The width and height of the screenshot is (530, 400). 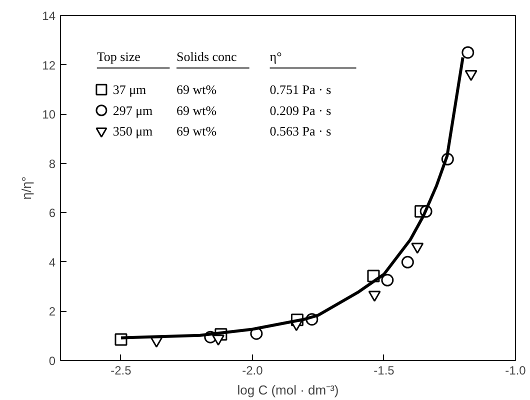 I want to click on legend-label: 297 μm, so click(x=132, y=110).